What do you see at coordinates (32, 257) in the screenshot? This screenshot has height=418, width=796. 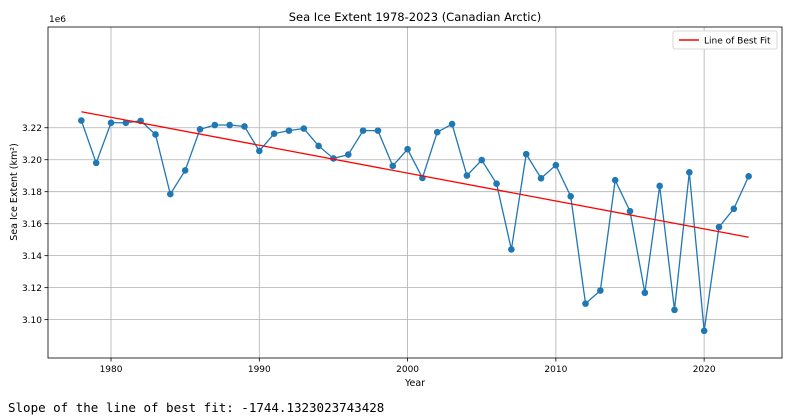 I see `y-tick-label: 3.14` at bounding box center [32, 257].